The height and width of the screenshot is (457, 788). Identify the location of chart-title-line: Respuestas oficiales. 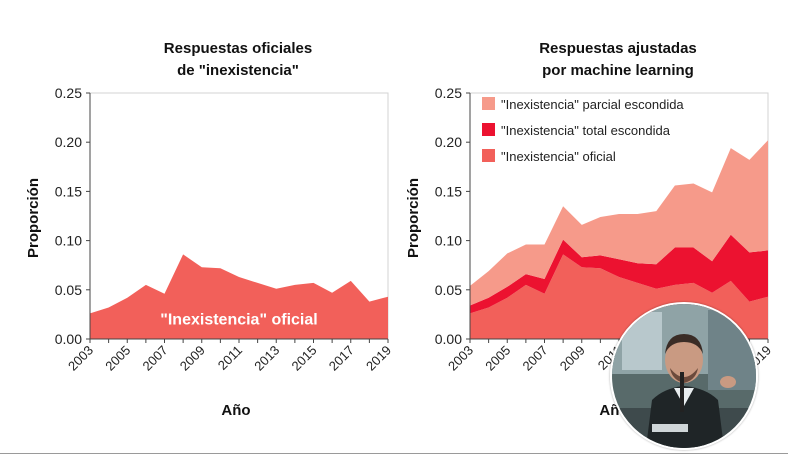
(238, 48).